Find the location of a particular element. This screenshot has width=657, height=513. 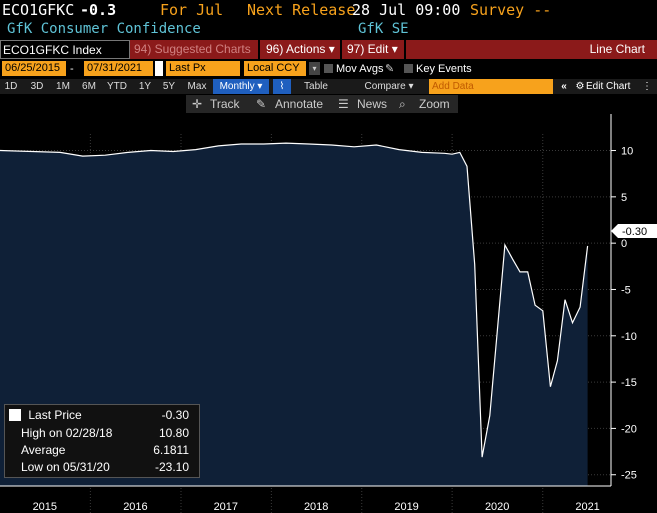

y-tick-labels: 10 5 0 -5 -10 -15 -20 -25 is located at coordinates (624, 314).